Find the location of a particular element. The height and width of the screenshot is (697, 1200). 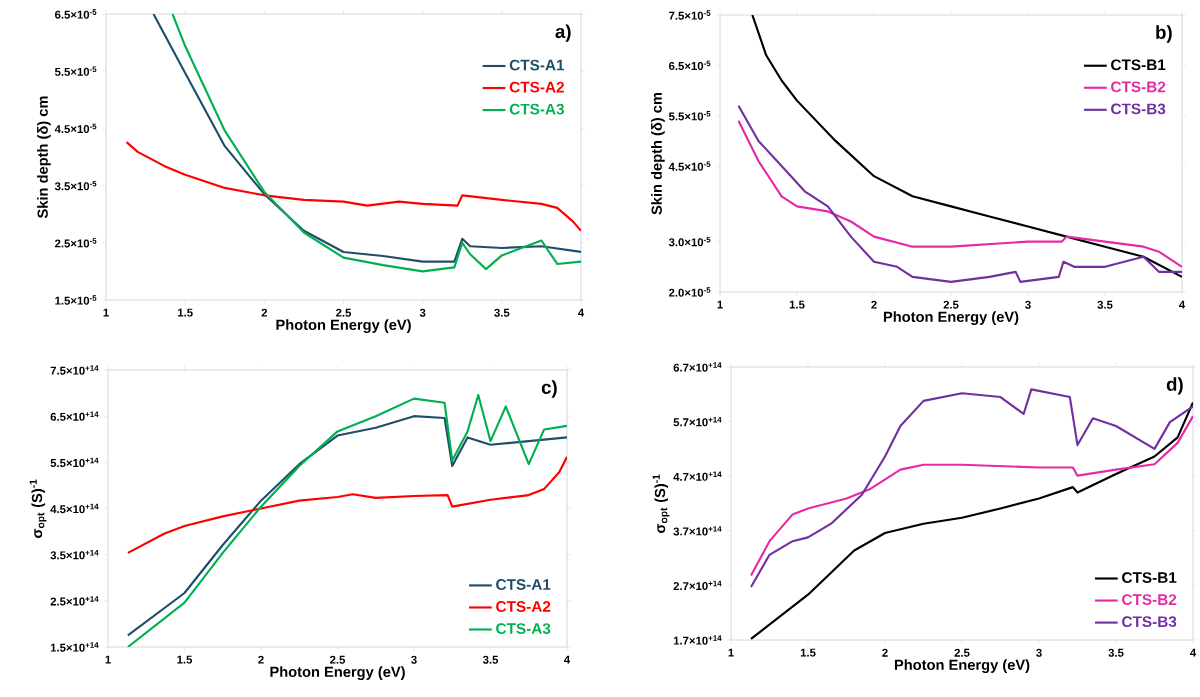

y-tick-label: 2.7×10$^{+14}$ is located at coordinates (697, 585).